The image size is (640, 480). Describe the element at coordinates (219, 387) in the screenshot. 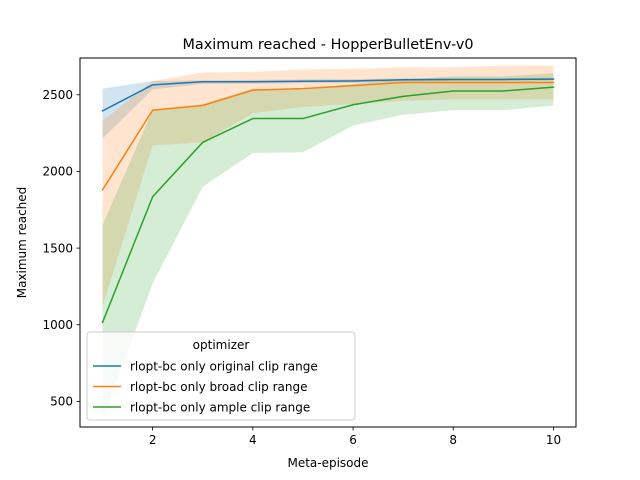

I see `legend-label-2: rlopt-bc only broad clip range` at that location.